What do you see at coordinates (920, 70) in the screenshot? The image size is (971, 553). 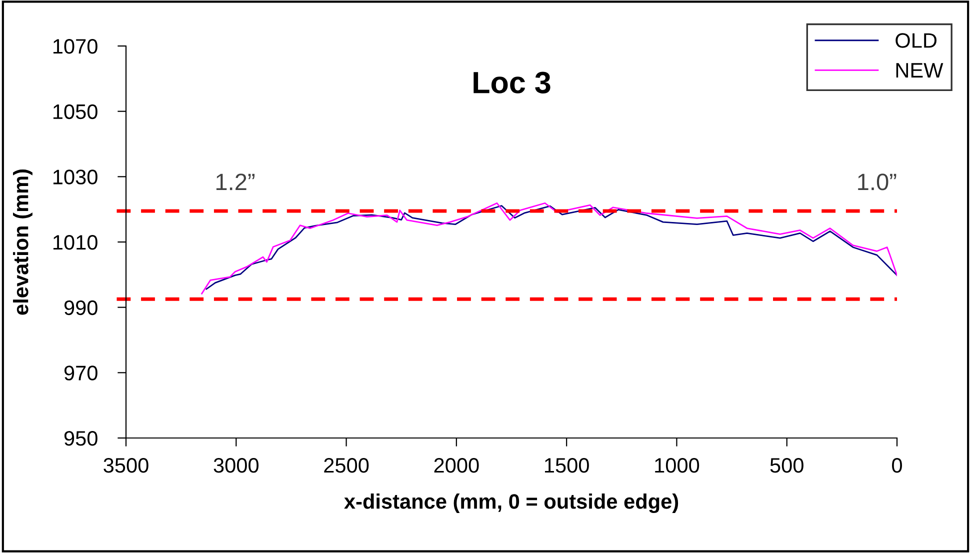 I see `legend-label: NEW` at bounding box center [920, 70].